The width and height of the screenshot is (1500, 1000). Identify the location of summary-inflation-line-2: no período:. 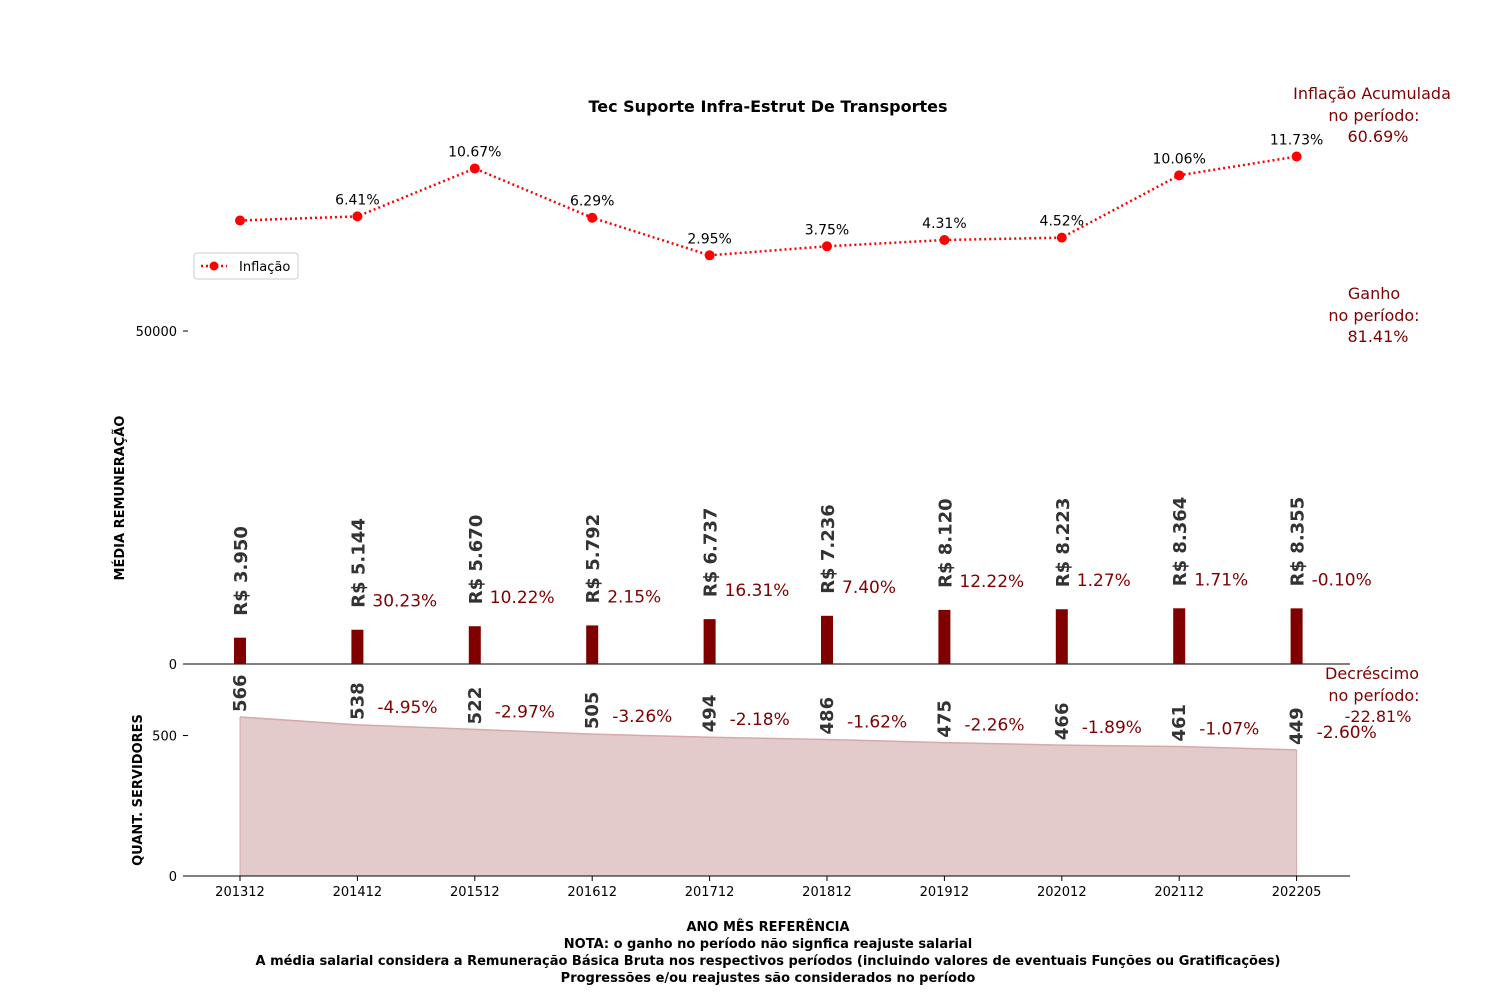
(1373, 115).